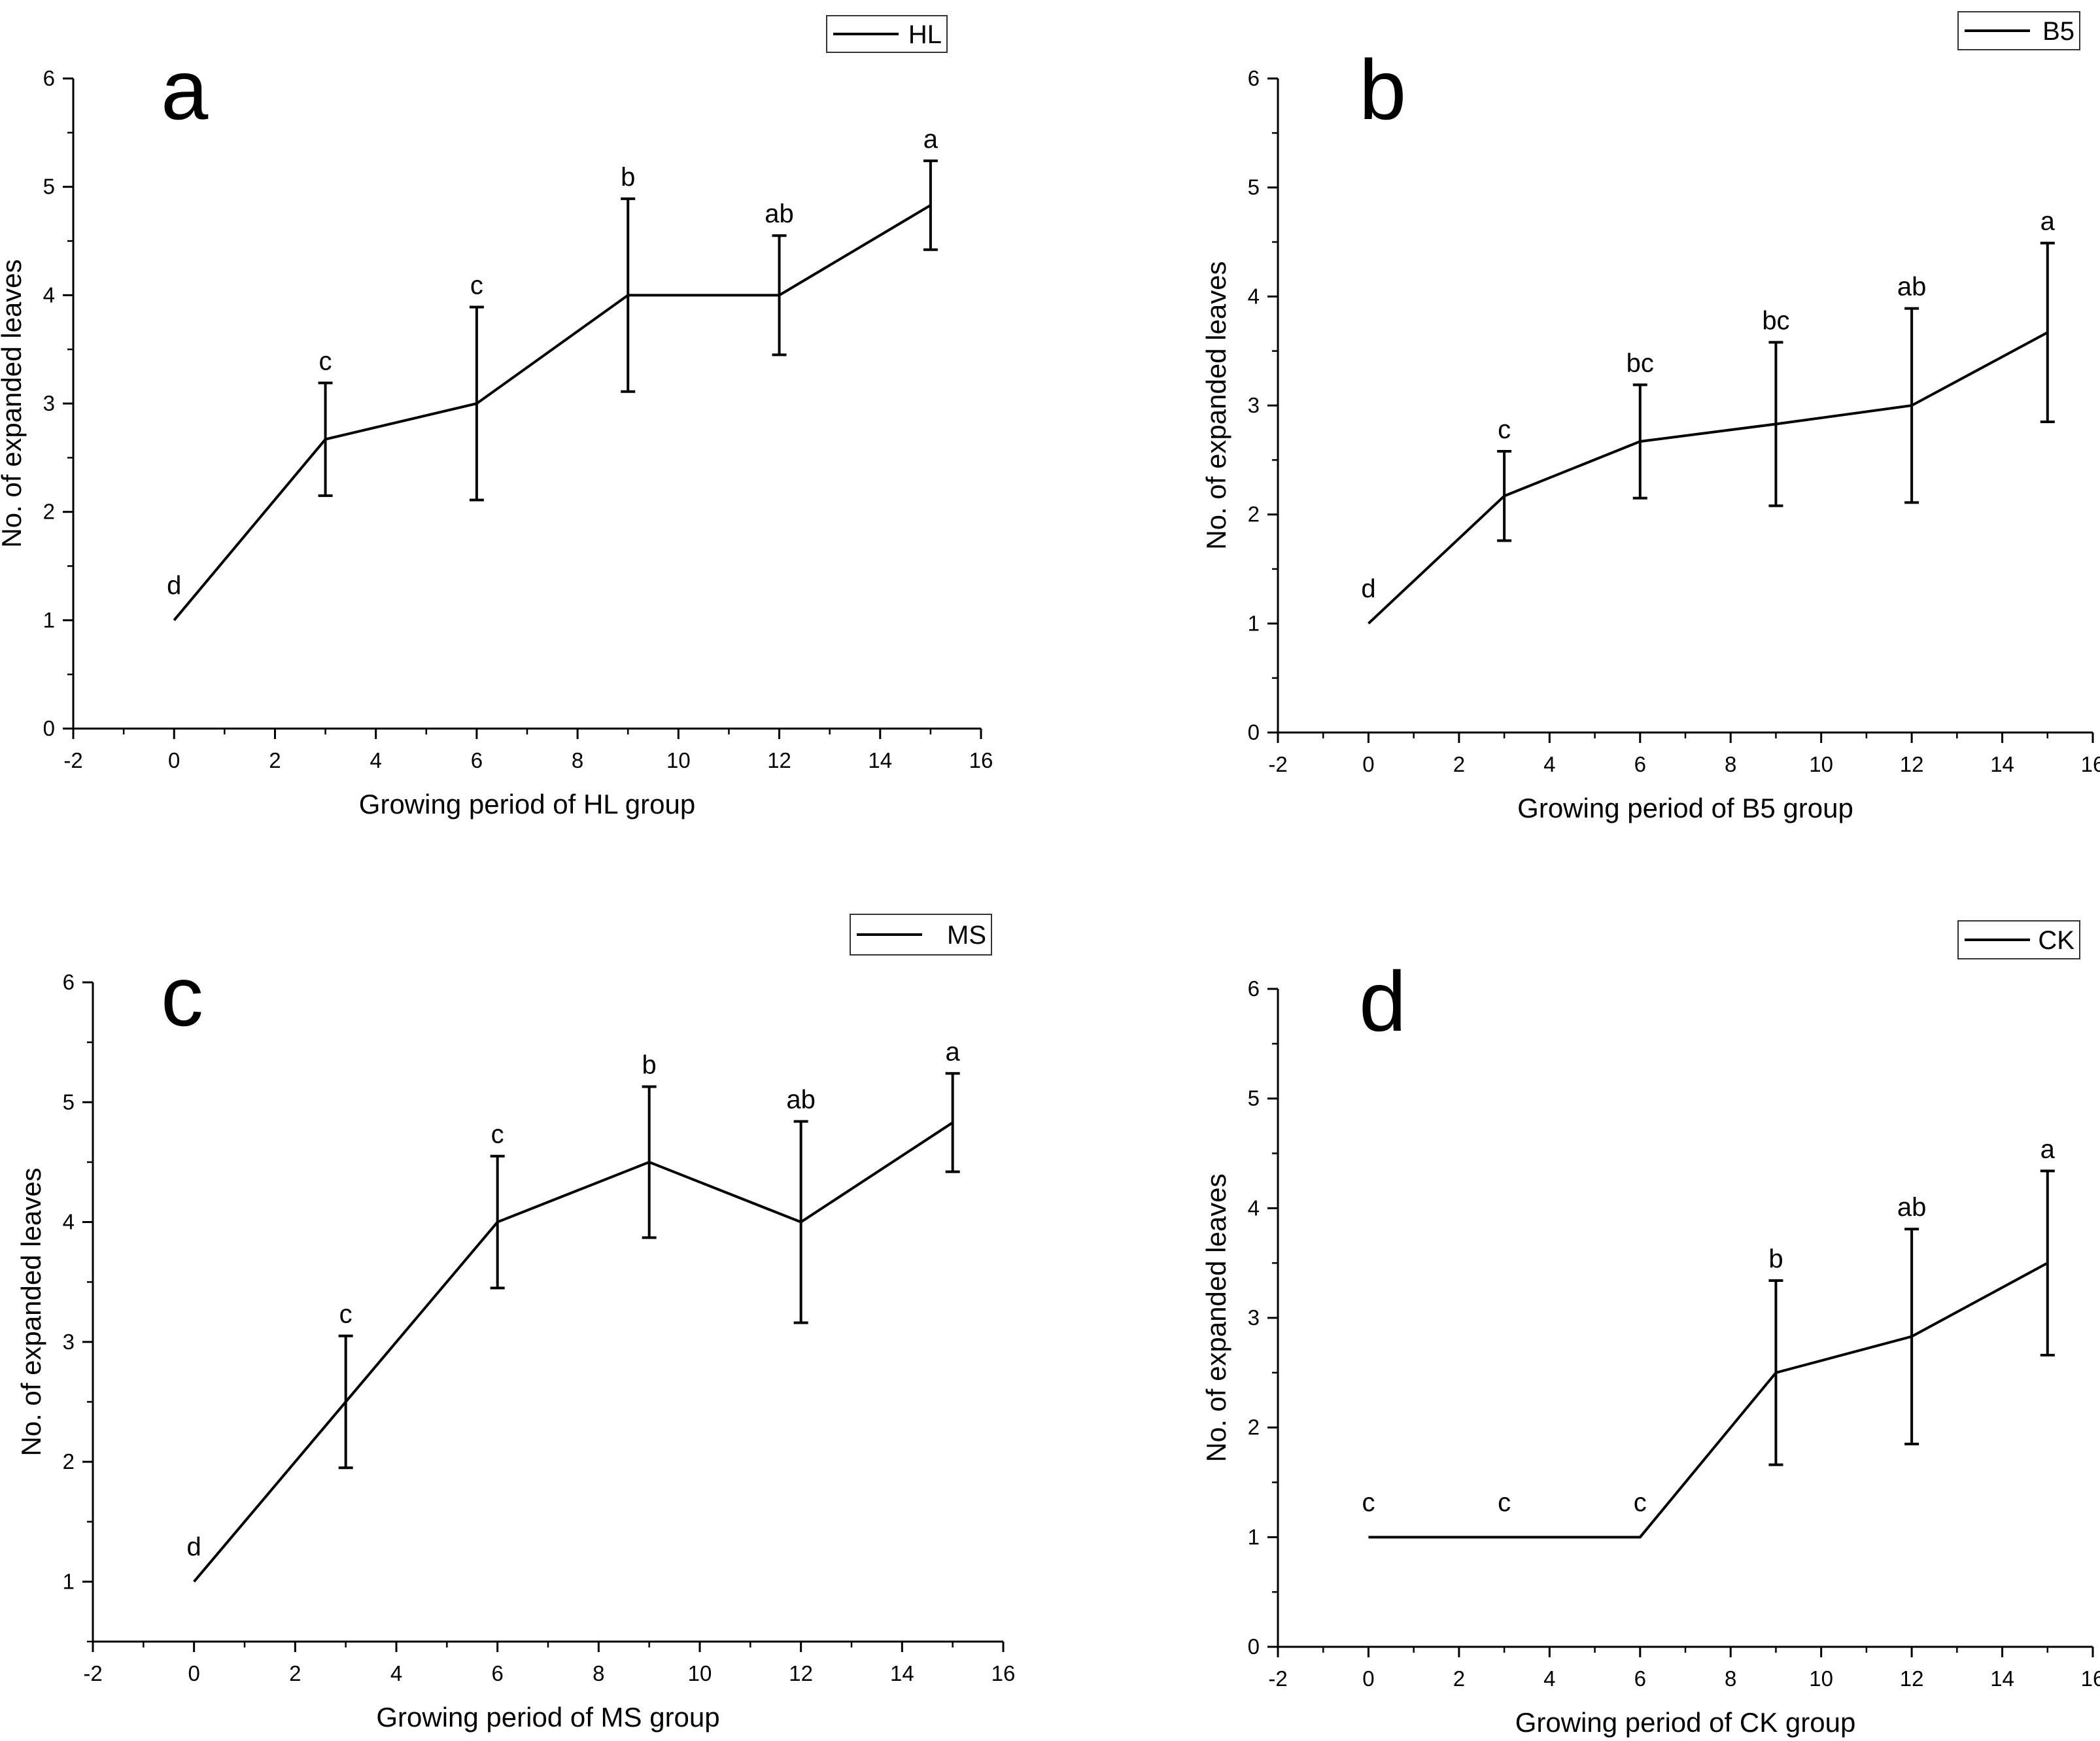  I want to click on panel-letter: b, so click(1382, 89).